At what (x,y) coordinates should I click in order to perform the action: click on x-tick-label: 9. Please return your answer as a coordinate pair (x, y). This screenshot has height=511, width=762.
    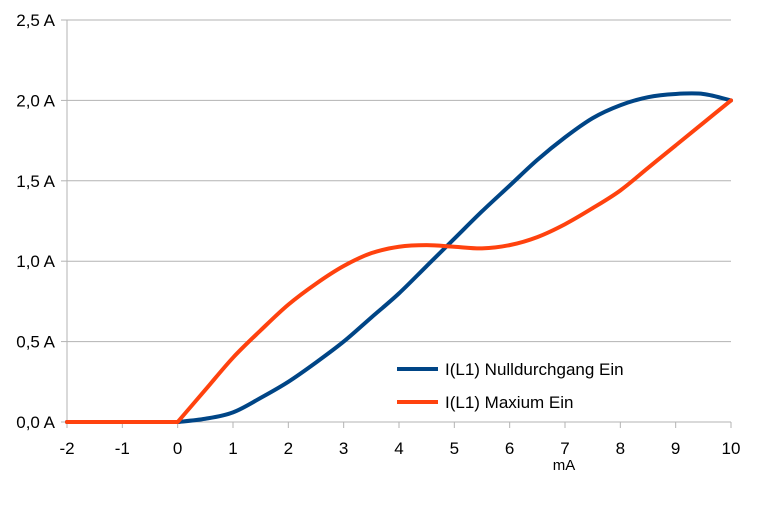
    Looking at the image, I should click on (675, 448).